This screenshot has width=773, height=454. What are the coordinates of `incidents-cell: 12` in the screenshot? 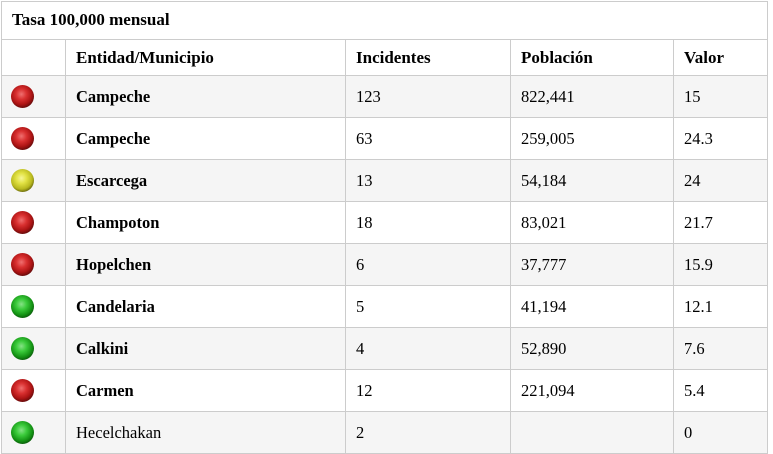 It's located at (428, 390).